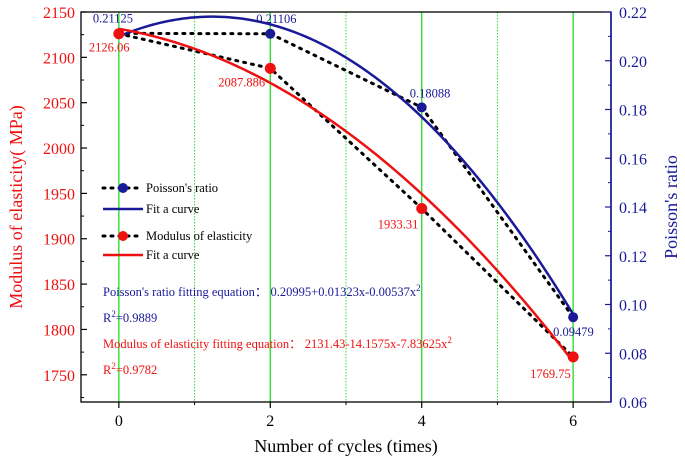 The height and width of the screenshot is (459, 685). I want to click on poisson-r2: R2=0.9889, so click(130, 317).